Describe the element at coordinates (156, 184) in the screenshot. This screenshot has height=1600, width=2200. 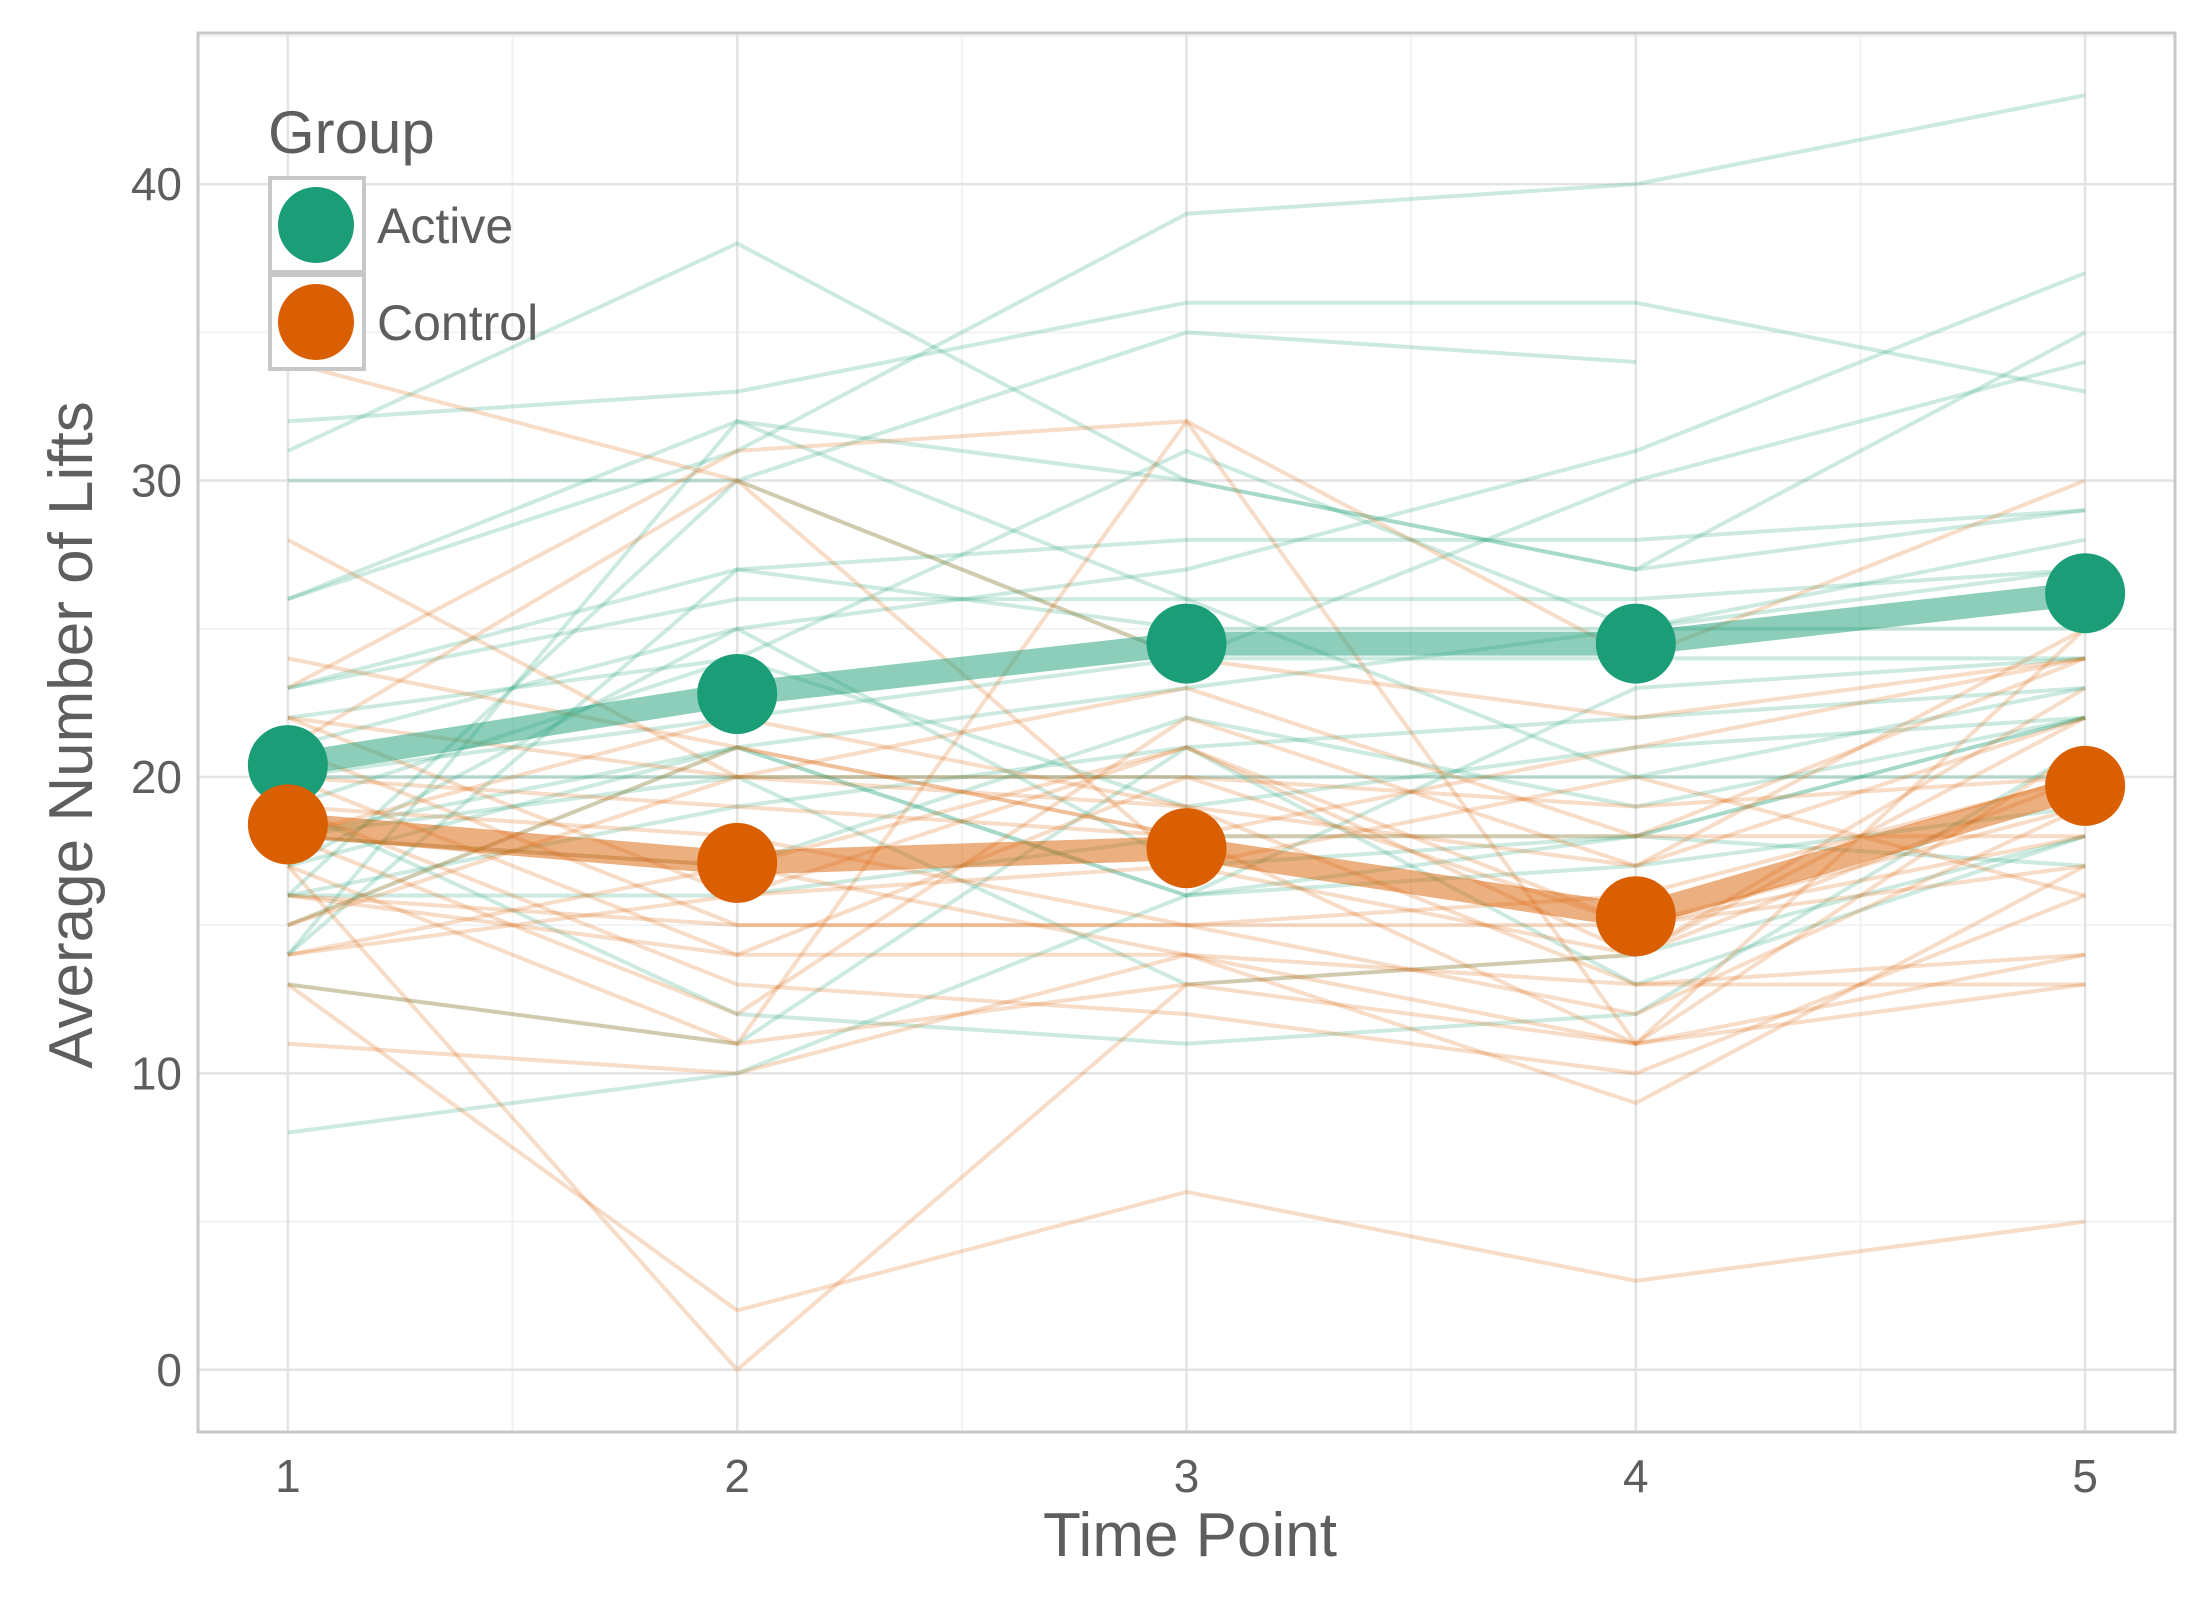
I see `y-tick-label: 40` at that location.